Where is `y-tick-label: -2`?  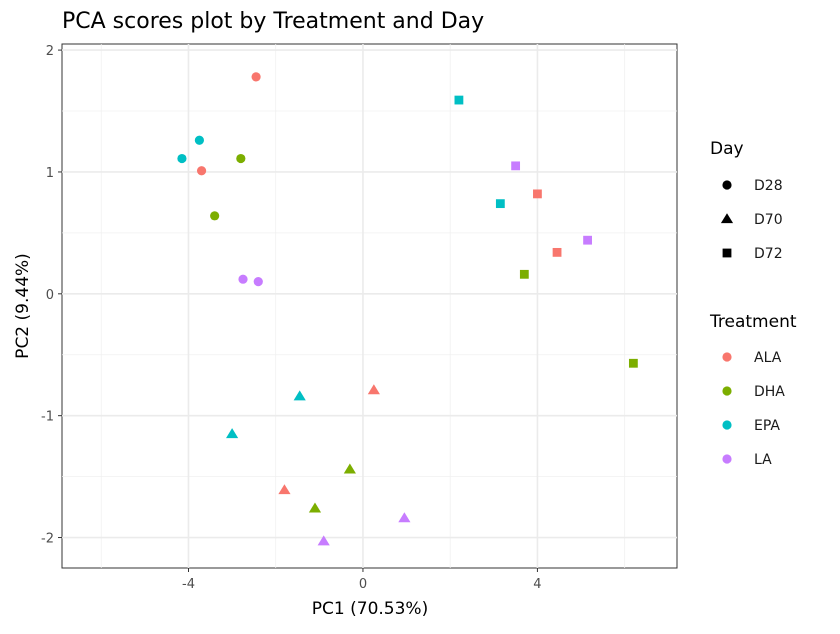 y-tick-label: -2 is located at coordinates (47, 539).